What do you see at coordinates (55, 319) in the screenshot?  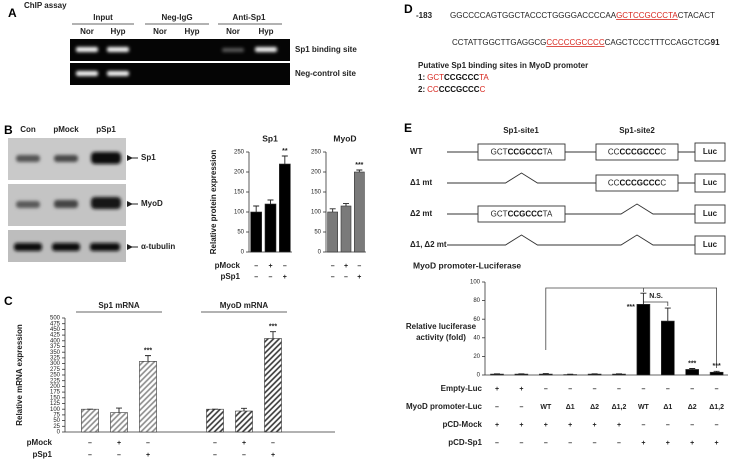 I see `y-tick-label: 500` at bounding box center [55, 319].